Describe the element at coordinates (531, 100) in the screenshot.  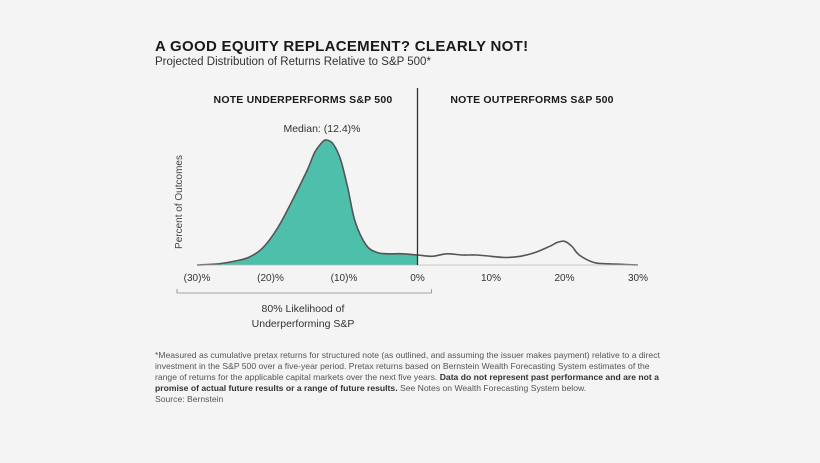
I see `right-region-label: NOTE OUTPERFORMS S&P 500` at that location.